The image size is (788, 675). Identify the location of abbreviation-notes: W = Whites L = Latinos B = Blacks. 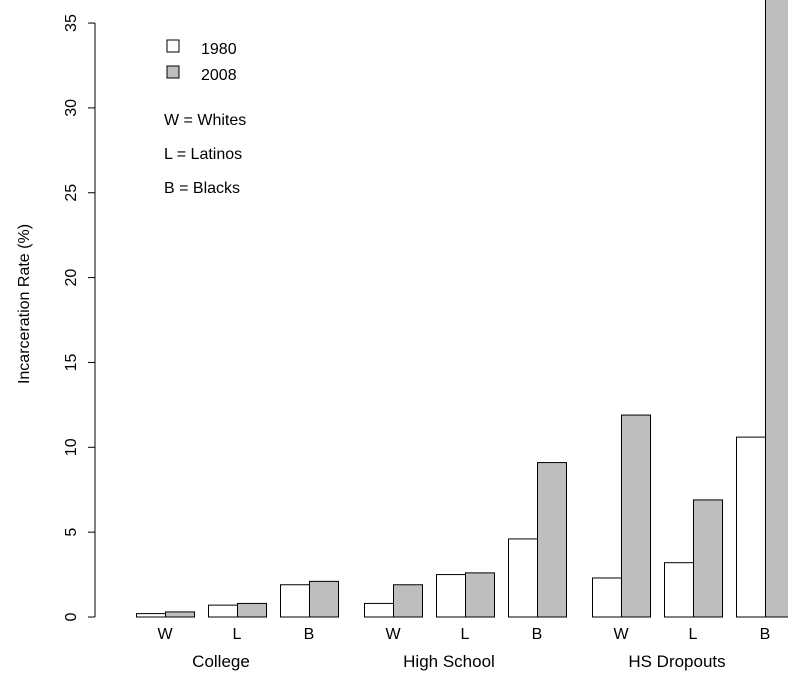
(205, 154).